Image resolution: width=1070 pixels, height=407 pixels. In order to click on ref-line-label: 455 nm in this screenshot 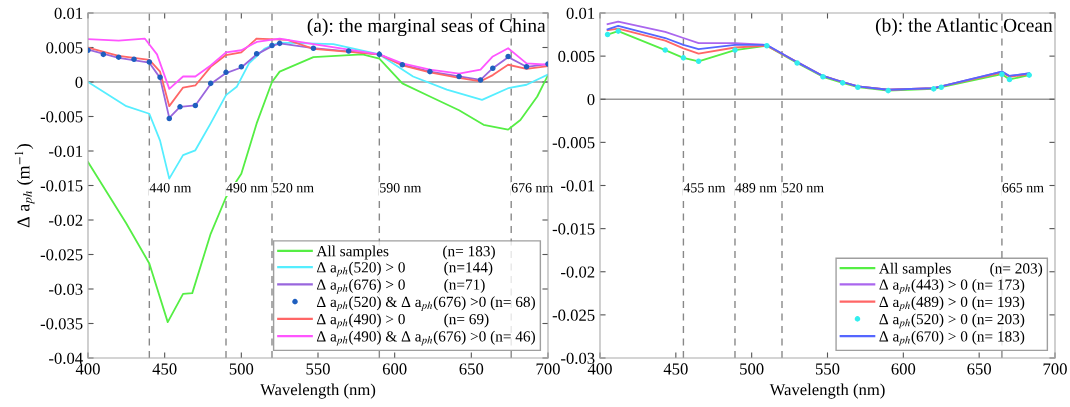, I will do `click(704, 188)`.